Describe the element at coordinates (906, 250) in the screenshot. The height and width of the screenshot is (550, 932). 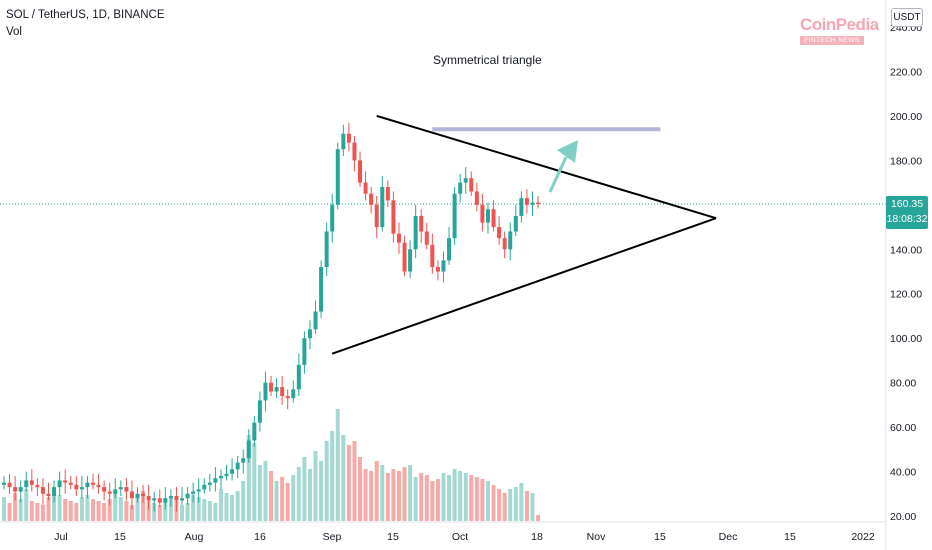
I see `price-tick-label: 140.00` at that location.